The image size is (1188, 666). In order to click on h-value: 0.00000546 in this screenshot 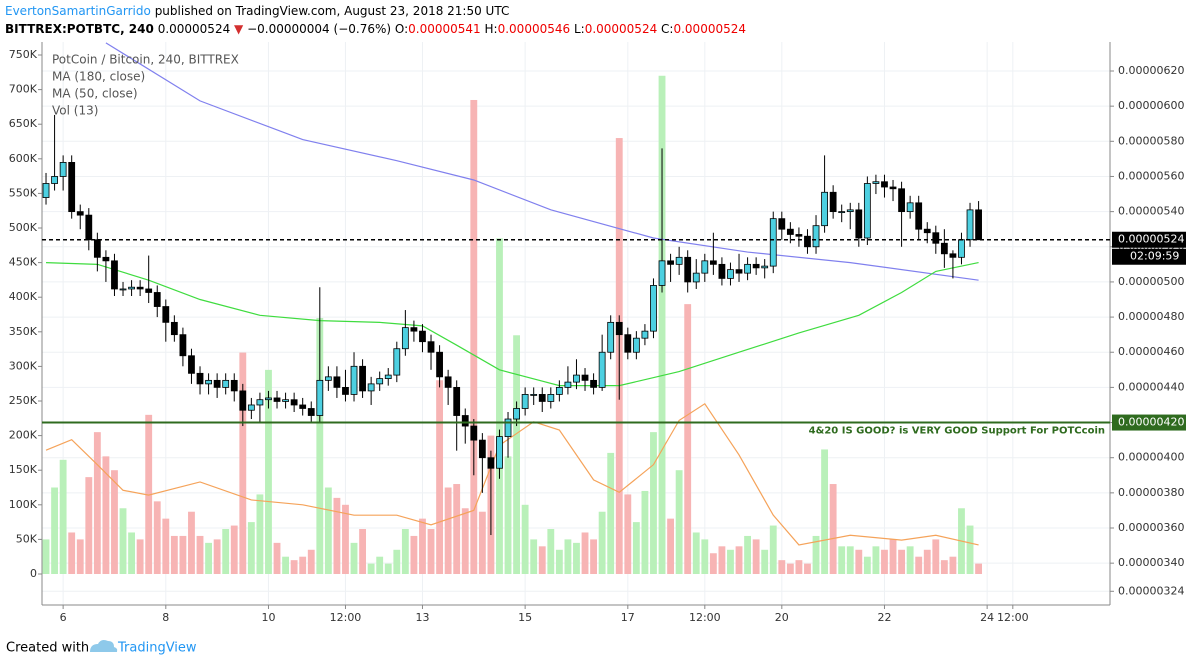, I will do `click(534, 29)`.